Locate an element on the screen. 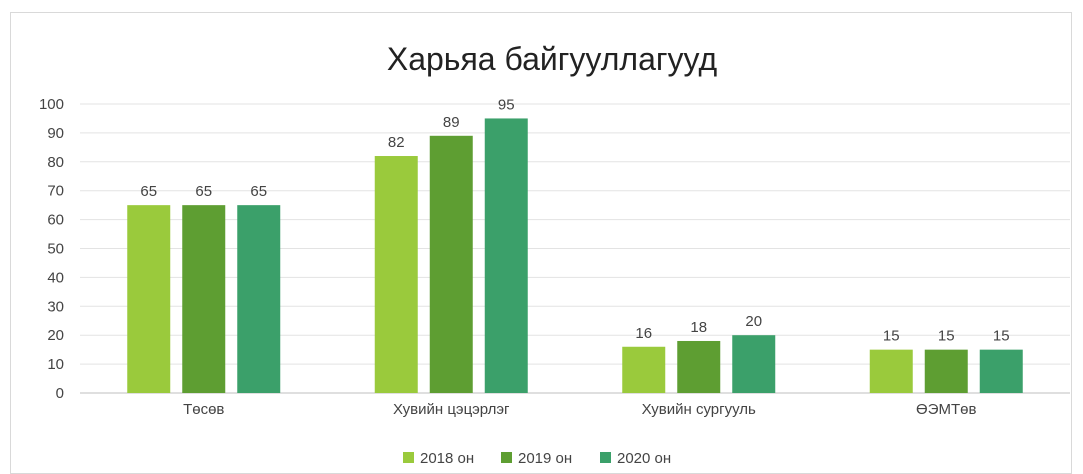 The height and width of the screenshot is (474, 1083). data-label: 82 is located at coordinates (396, 142).